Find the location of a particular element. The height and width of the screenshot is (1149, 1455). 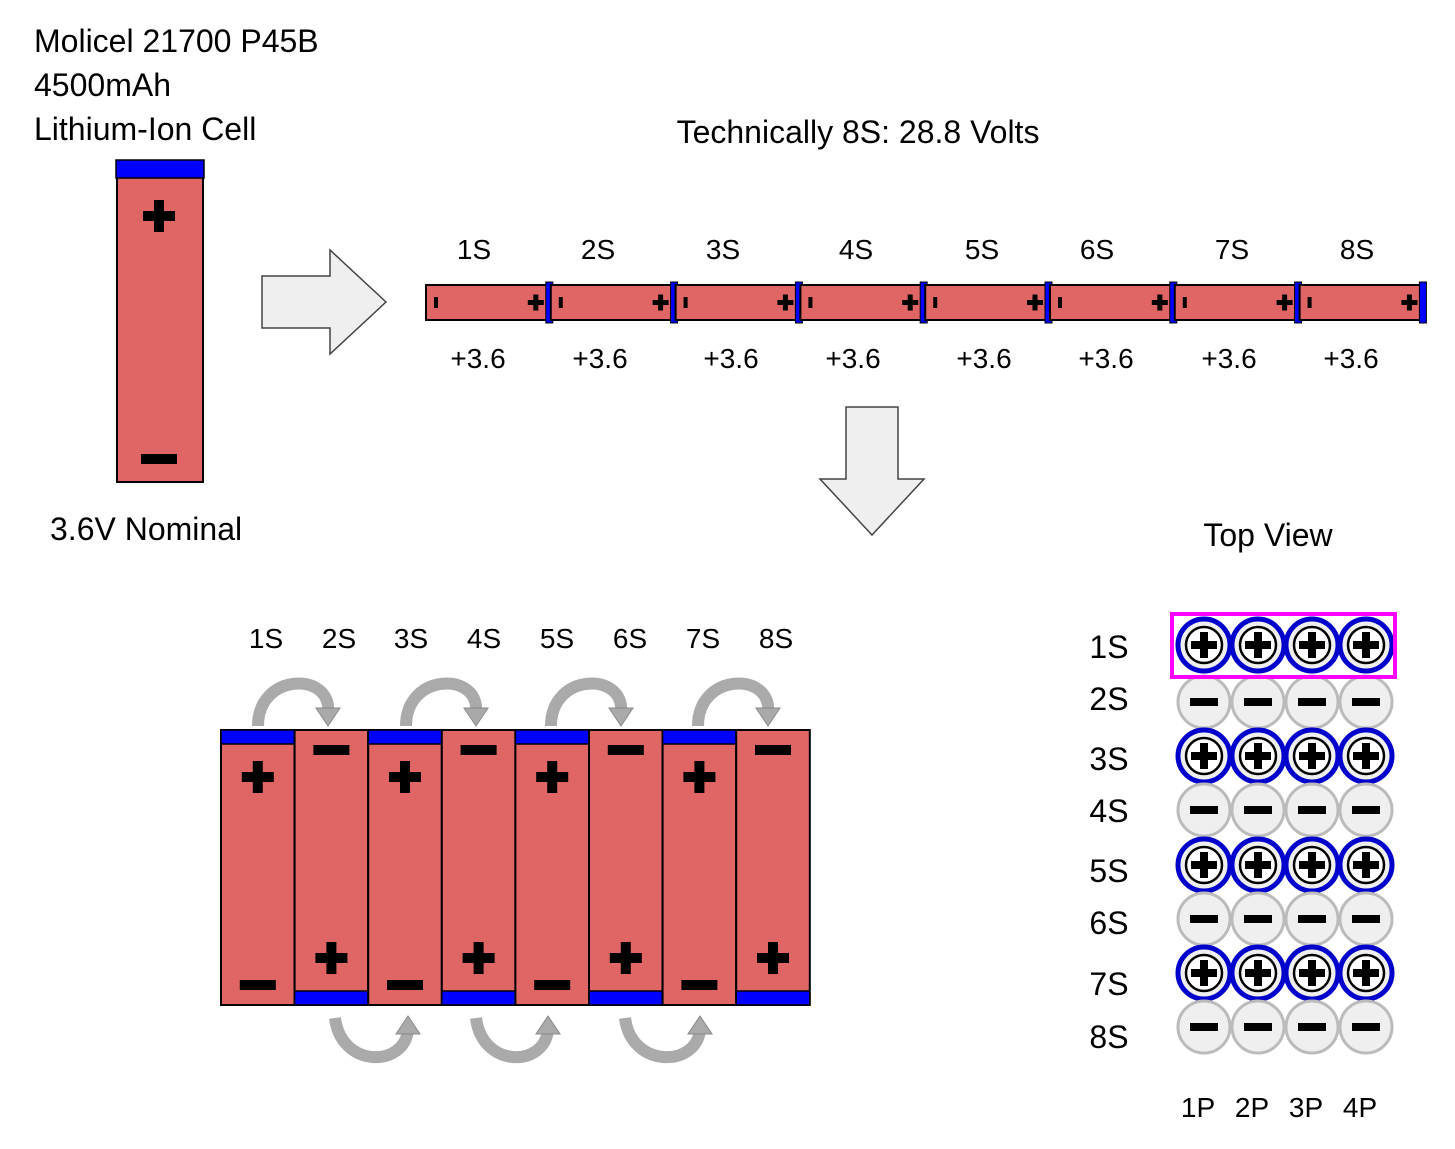

strip-voltage-6: +3.6 is located at coordinates (1105, 358).